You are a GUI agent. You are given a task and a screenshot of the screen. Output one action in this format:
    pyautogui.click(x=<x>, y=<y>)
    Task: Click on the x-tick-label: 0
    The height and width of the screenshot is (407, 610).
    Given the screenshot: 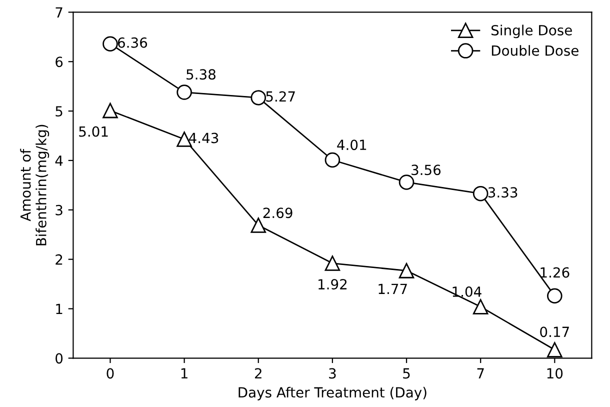 What is the action you would take?
    pyautogui.click(x=110, y=373)
    